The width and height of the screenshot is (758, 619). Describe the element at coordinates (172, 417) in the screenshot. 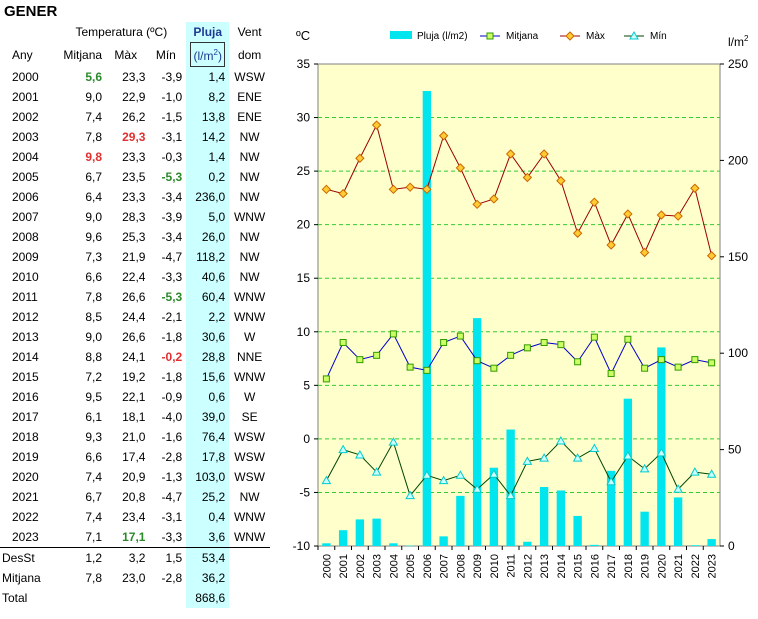

I see `min-cell: -4,0` at that location.